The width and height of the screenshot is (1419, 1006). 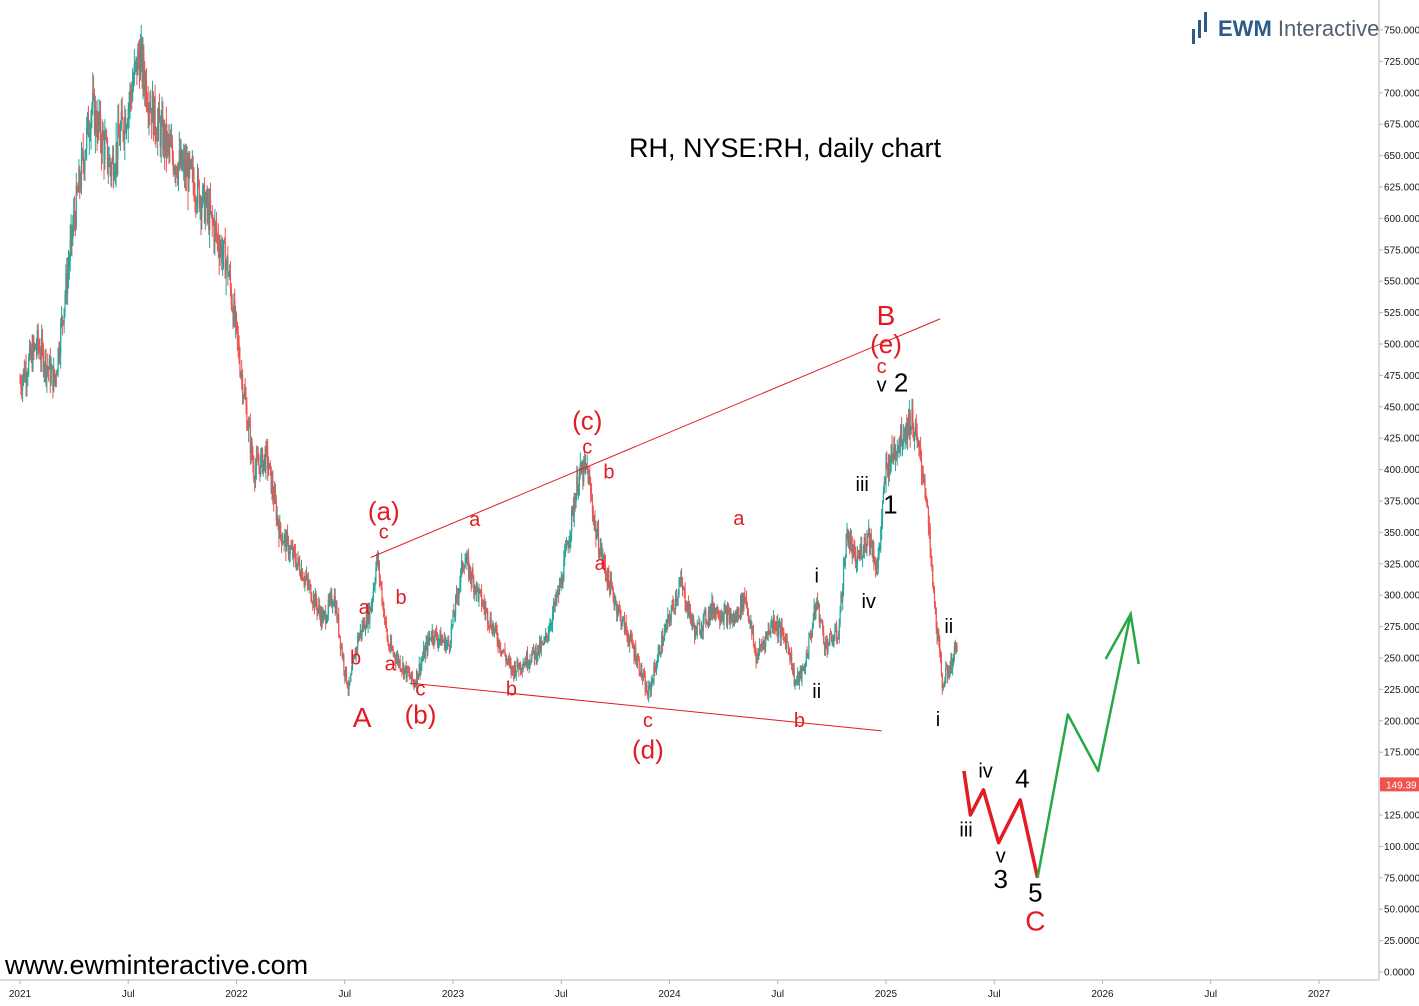 What do you see at coordinates (355, 658) in the screenshot?
I see `wave-label: b` at bounding box center [355, 658].